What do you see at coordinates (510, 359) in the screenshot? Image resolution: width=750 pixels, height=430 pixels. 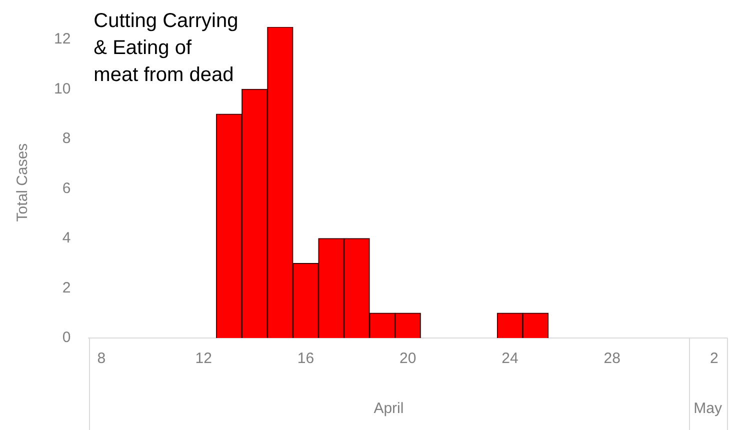 I see `x-tick-label: 24` at bounding box center [510, 359].